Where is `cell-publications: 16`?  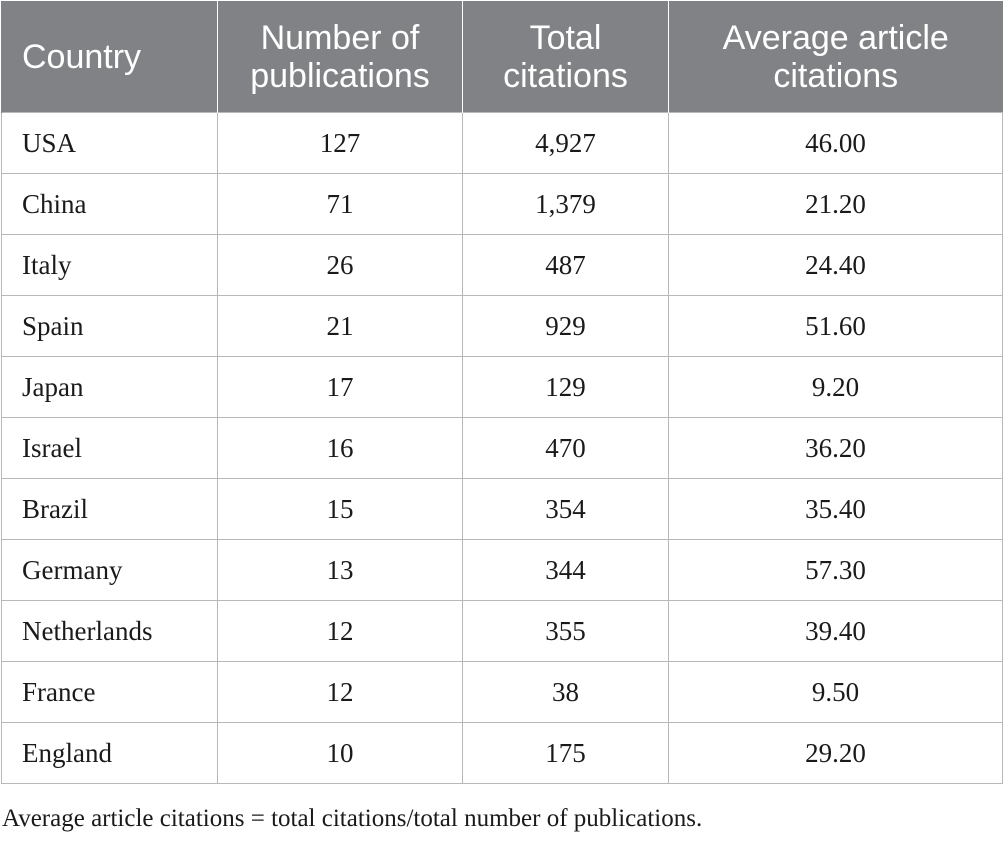 cell-publications: 16 is located at coordinates (340, 448).